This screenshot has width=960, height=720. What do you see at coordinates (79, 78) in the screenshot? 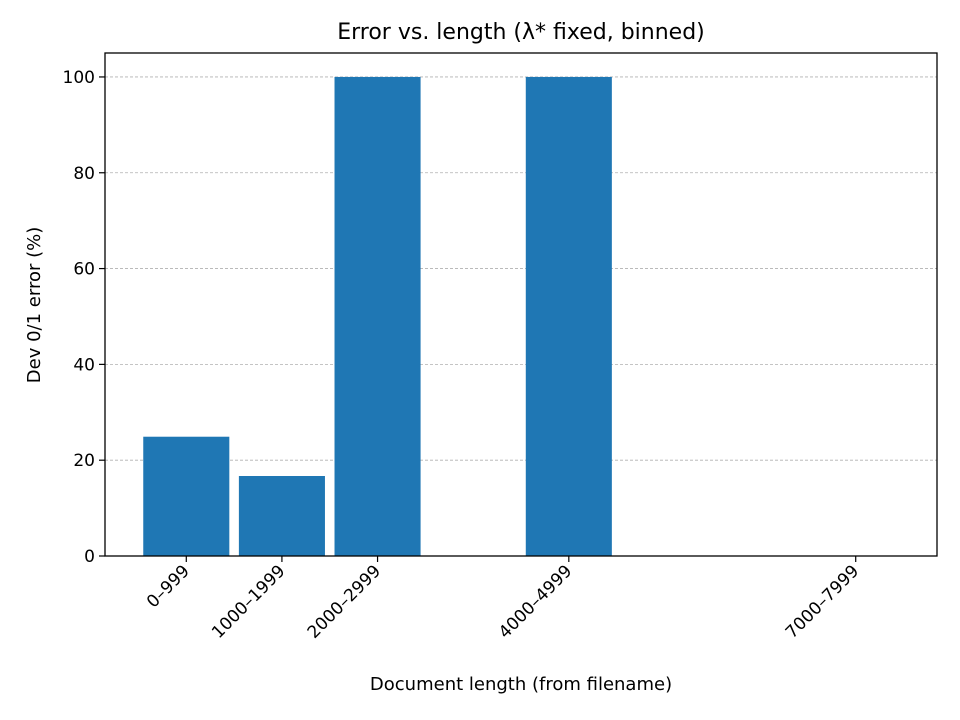
I see `y-tick-label: 100` at bounding box center [79, 78].